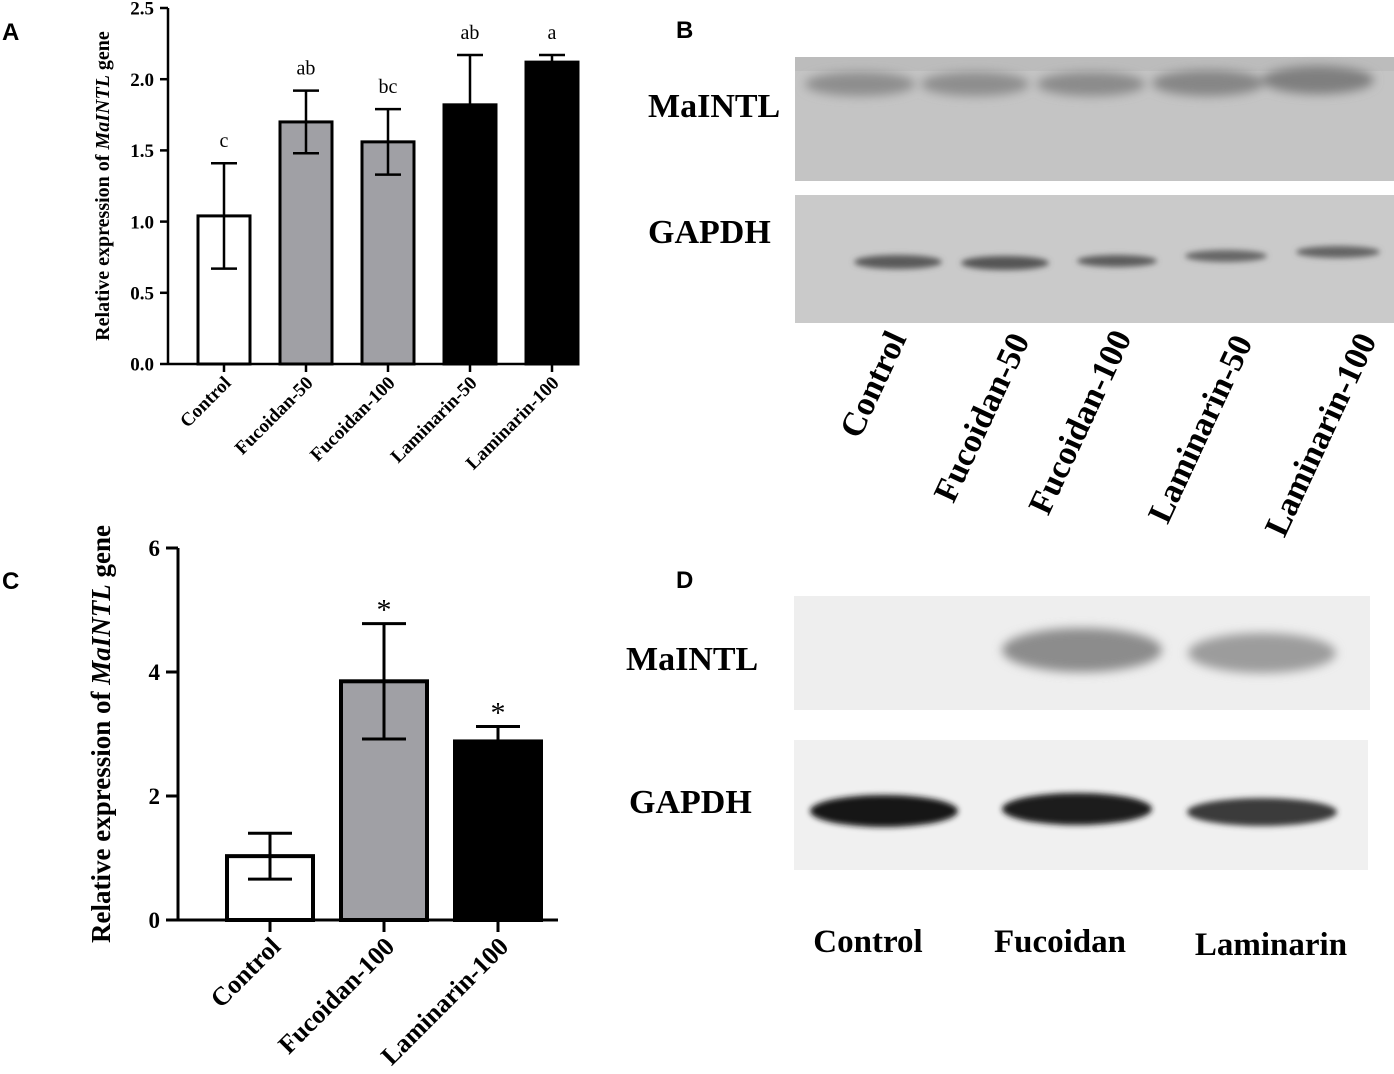 The image size is (1394, 1074). What do you see at coordinates (10, 581) in the screenshot?
I see `panel-letter-c: C` at bounding box center [10, 581].